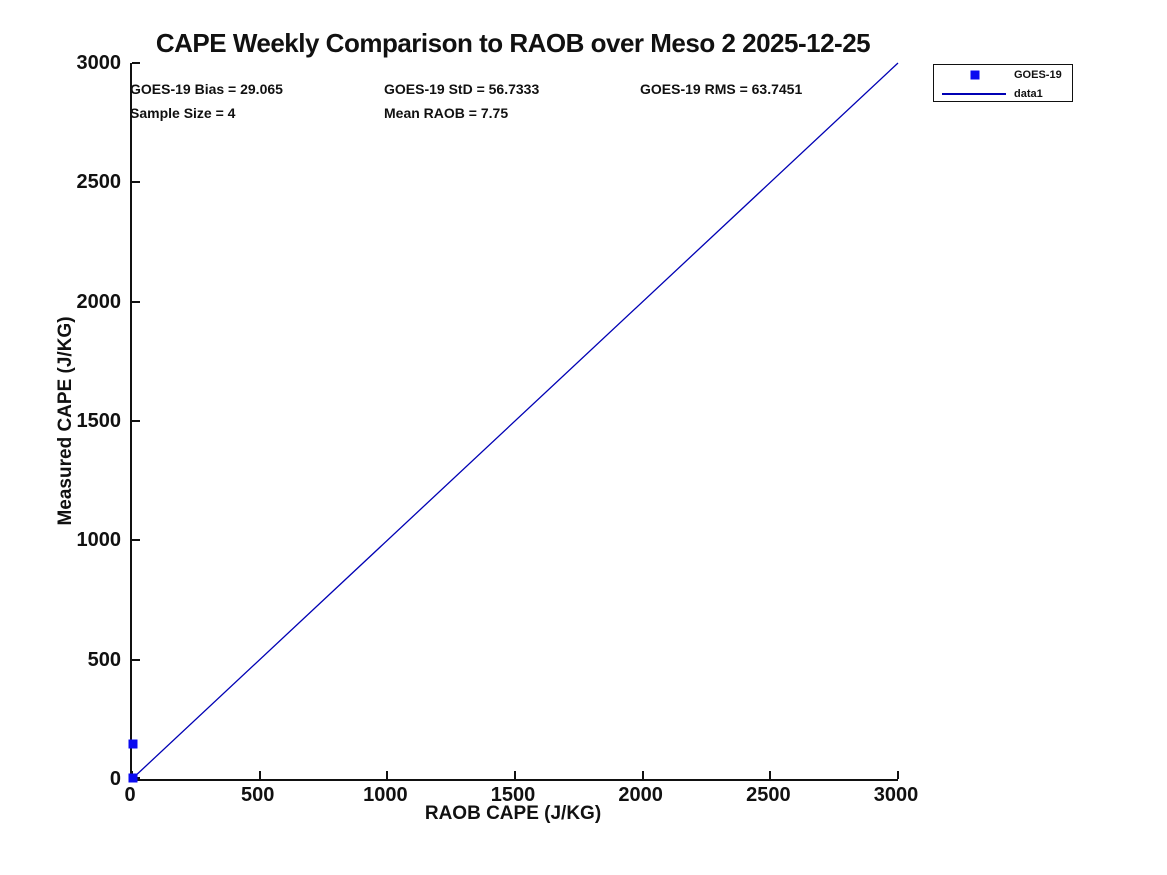 The width and height of the screenshot is (1167, 875). Describe the element at coordinates (99, 301) in the screenshot. I see `y-tick-label: 2000` at that location.